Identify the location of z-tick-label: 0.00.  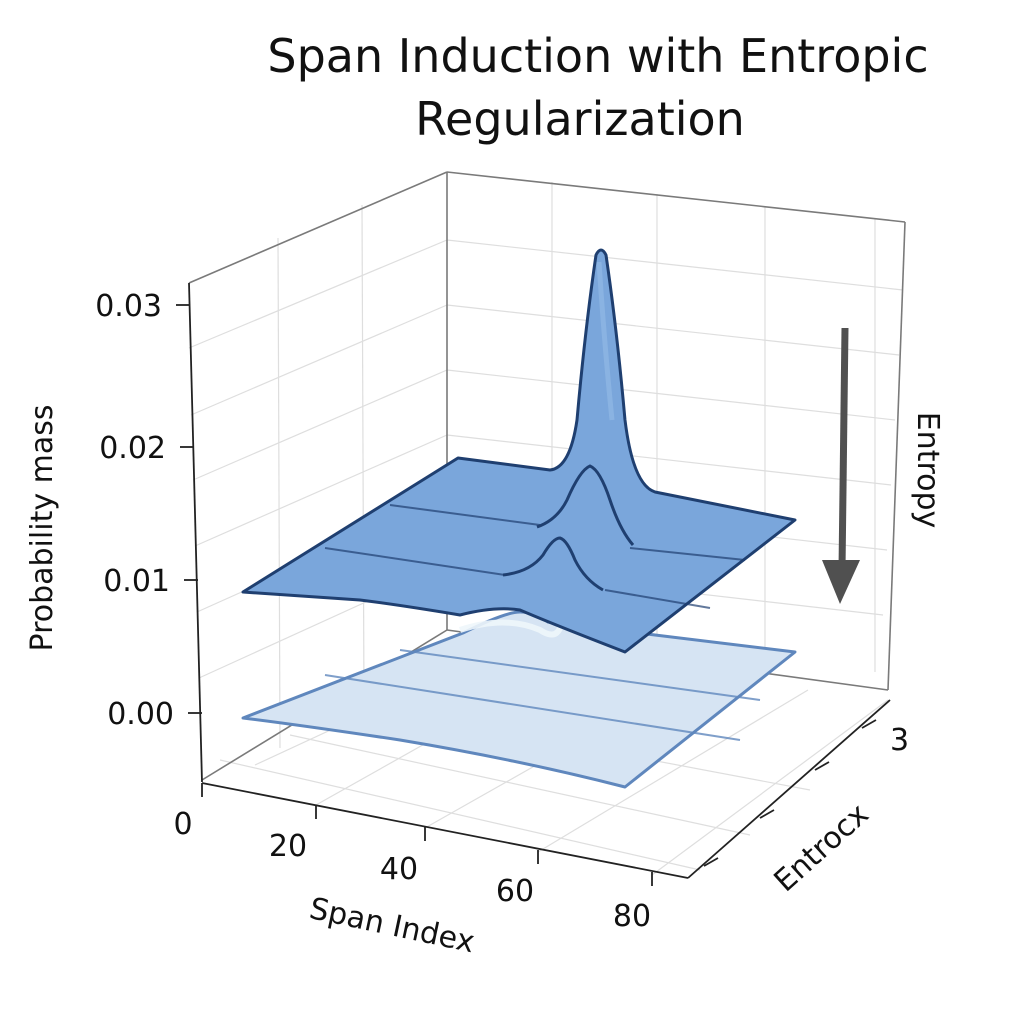
(140, 714).